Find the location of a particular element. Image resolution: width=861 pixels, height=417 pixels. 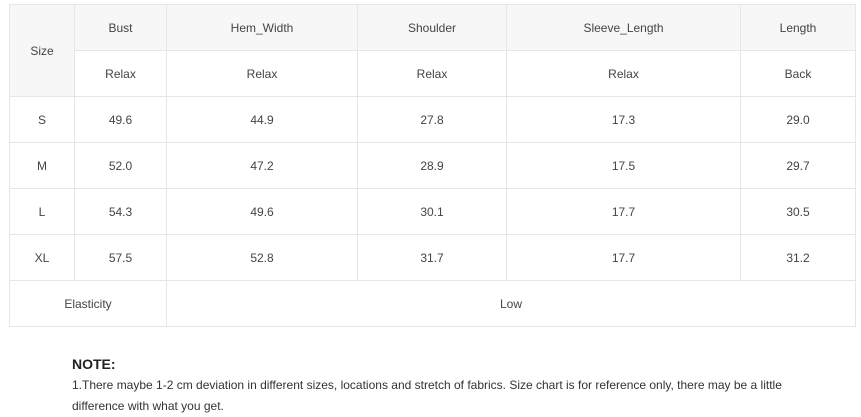

table-row: L 54.3 49.6 30.1 17.7 30.5 is located at coordinates (432, 211).